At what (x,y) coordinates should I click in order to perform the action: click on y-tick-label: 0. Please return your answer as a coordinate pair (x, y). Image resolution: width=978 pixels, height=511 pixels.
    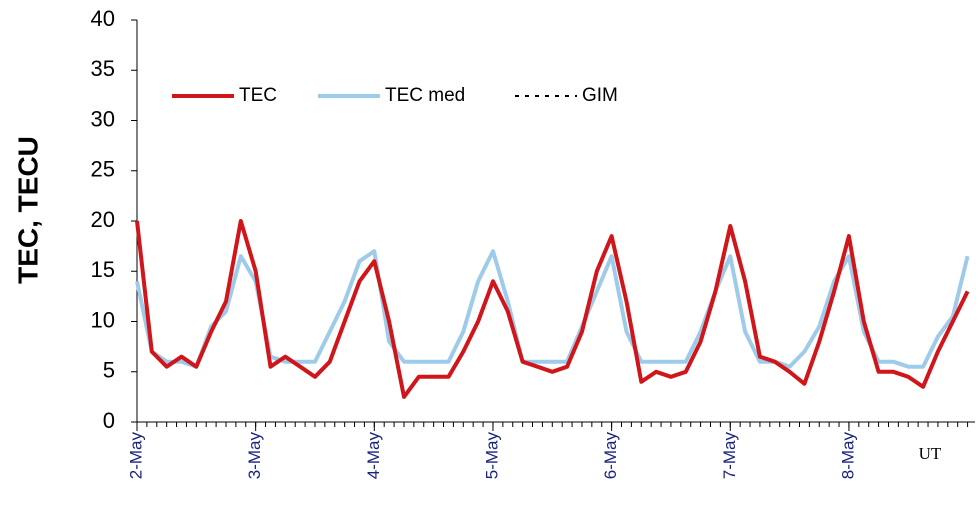
    Looking at the image, I should click on (109, 420).